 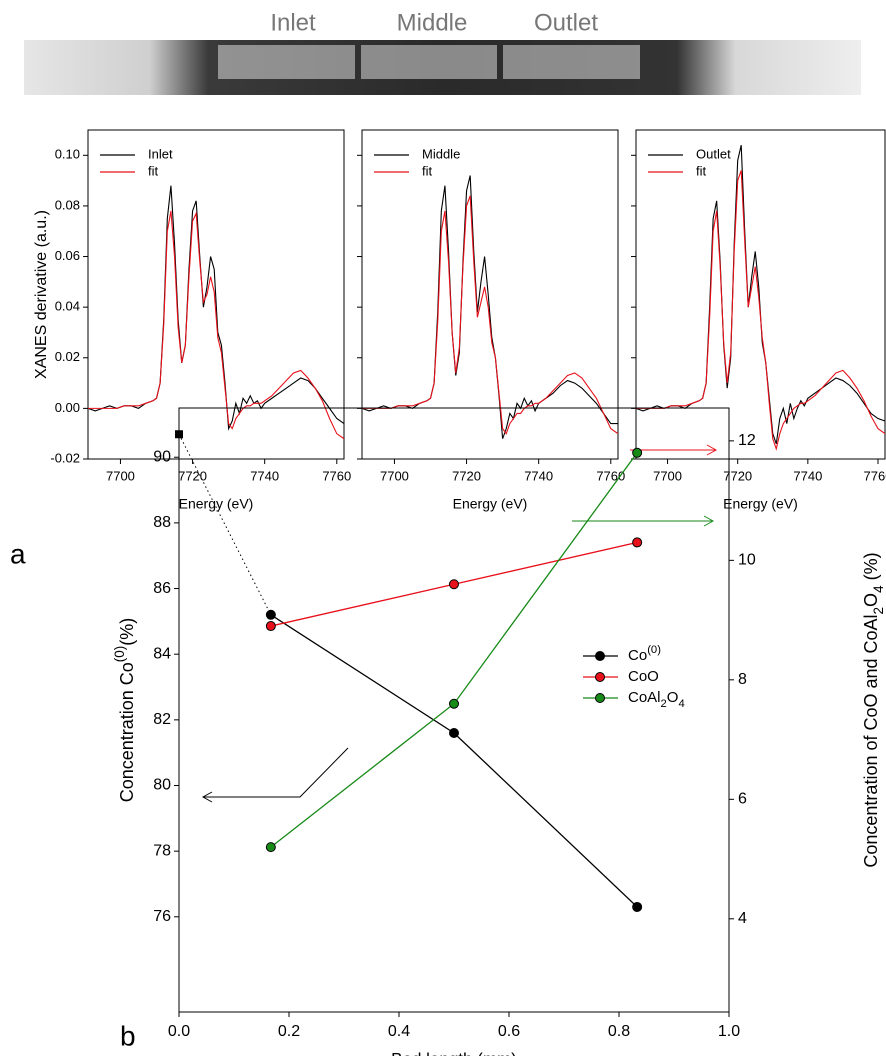 What do you see at coordinates (429, 62) in the screenshot?
I see `middle-region` at bounding box center [429, 62].